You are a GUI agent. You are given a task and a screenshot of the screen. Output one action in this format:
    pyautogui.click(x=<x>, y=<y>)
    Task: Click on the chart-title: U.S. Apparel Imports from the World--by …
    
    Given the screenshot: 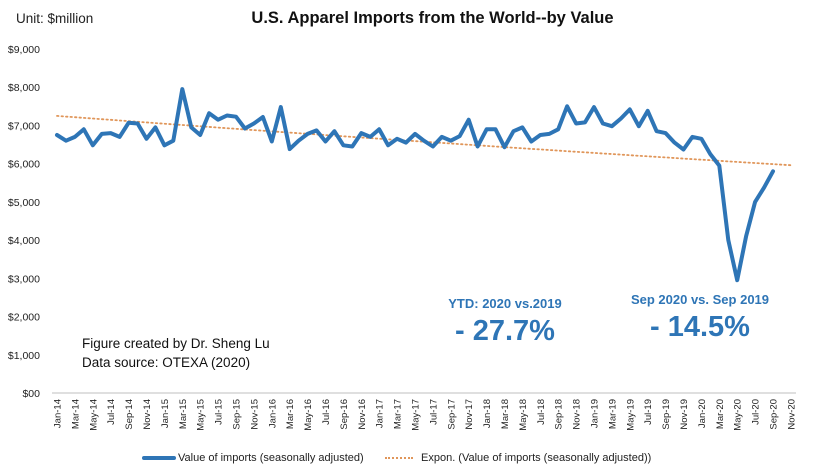 What is the action you would take?
    pyautogui.click(x=432, y=18)
    